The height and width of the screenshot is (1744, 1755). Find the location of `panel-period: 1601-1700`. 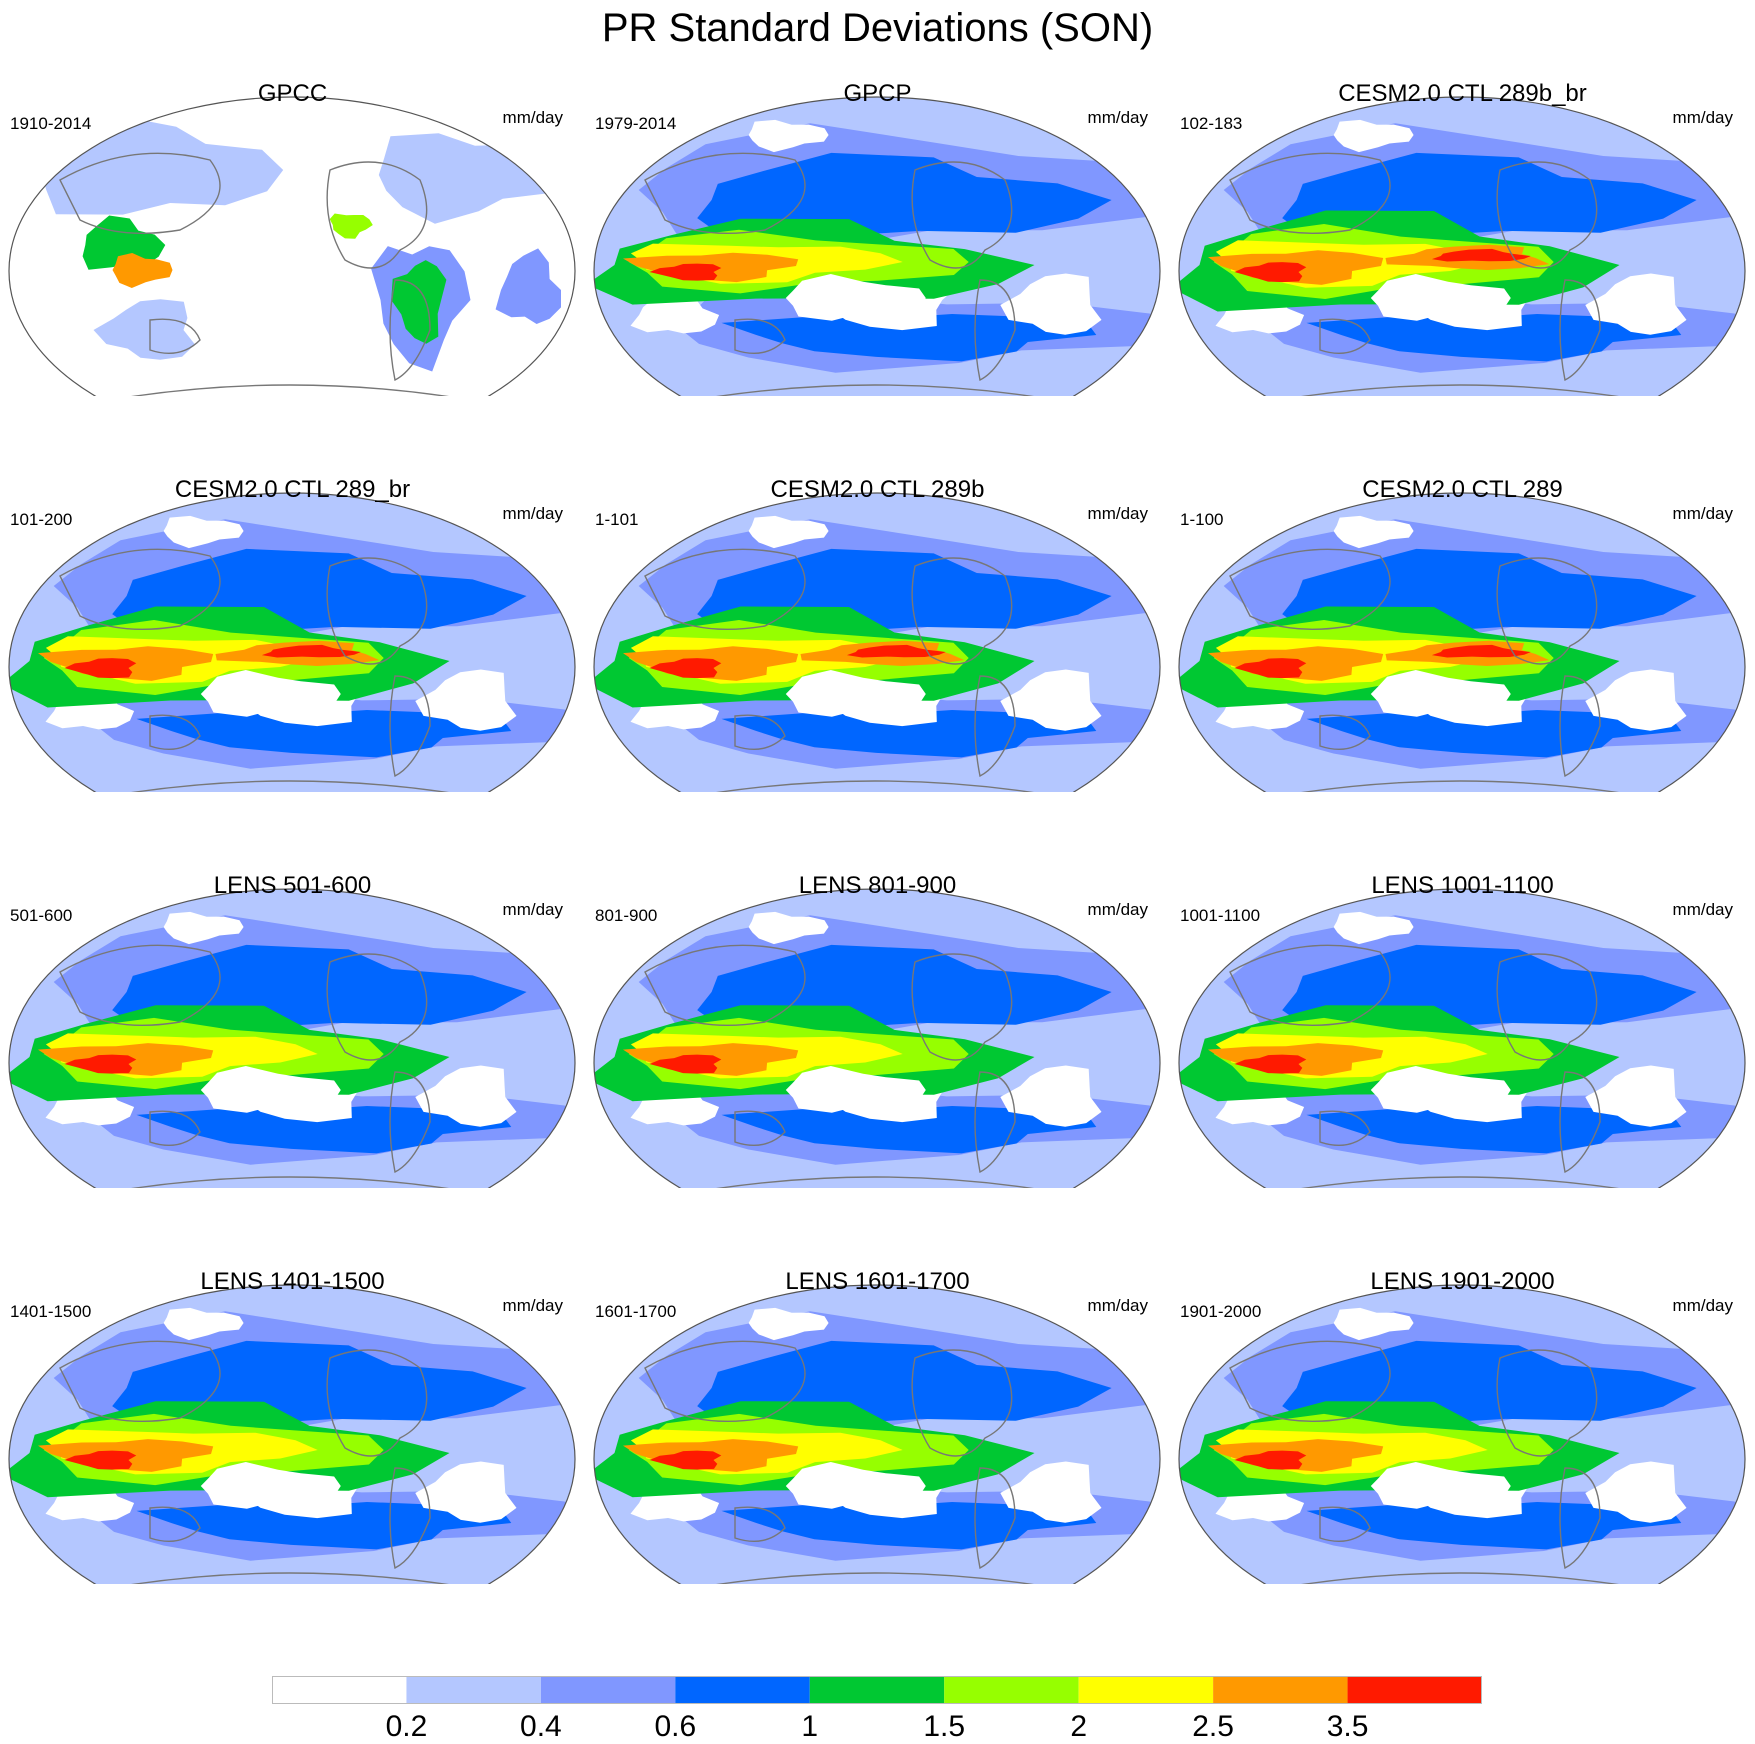

panel-period: 1601-1700 is located at coordinates (636, 1311).